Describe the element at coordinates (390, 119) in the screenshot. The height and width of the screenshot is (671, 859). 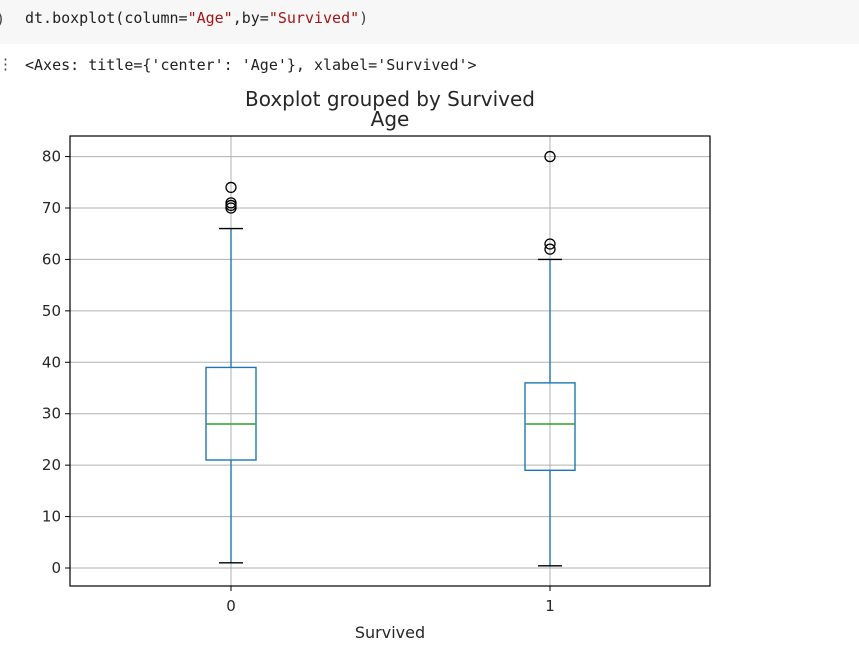
I see `chart-title: Age` at that location.